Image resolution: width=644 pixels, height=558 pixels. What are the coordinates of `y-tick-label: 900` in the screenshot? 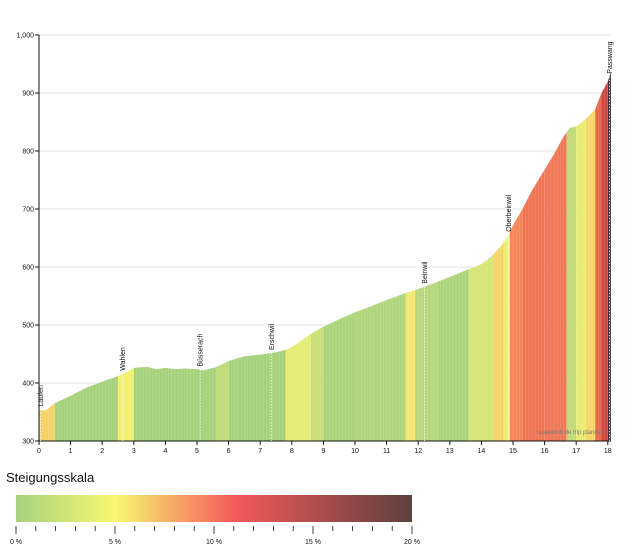 It's located at (28, 94).